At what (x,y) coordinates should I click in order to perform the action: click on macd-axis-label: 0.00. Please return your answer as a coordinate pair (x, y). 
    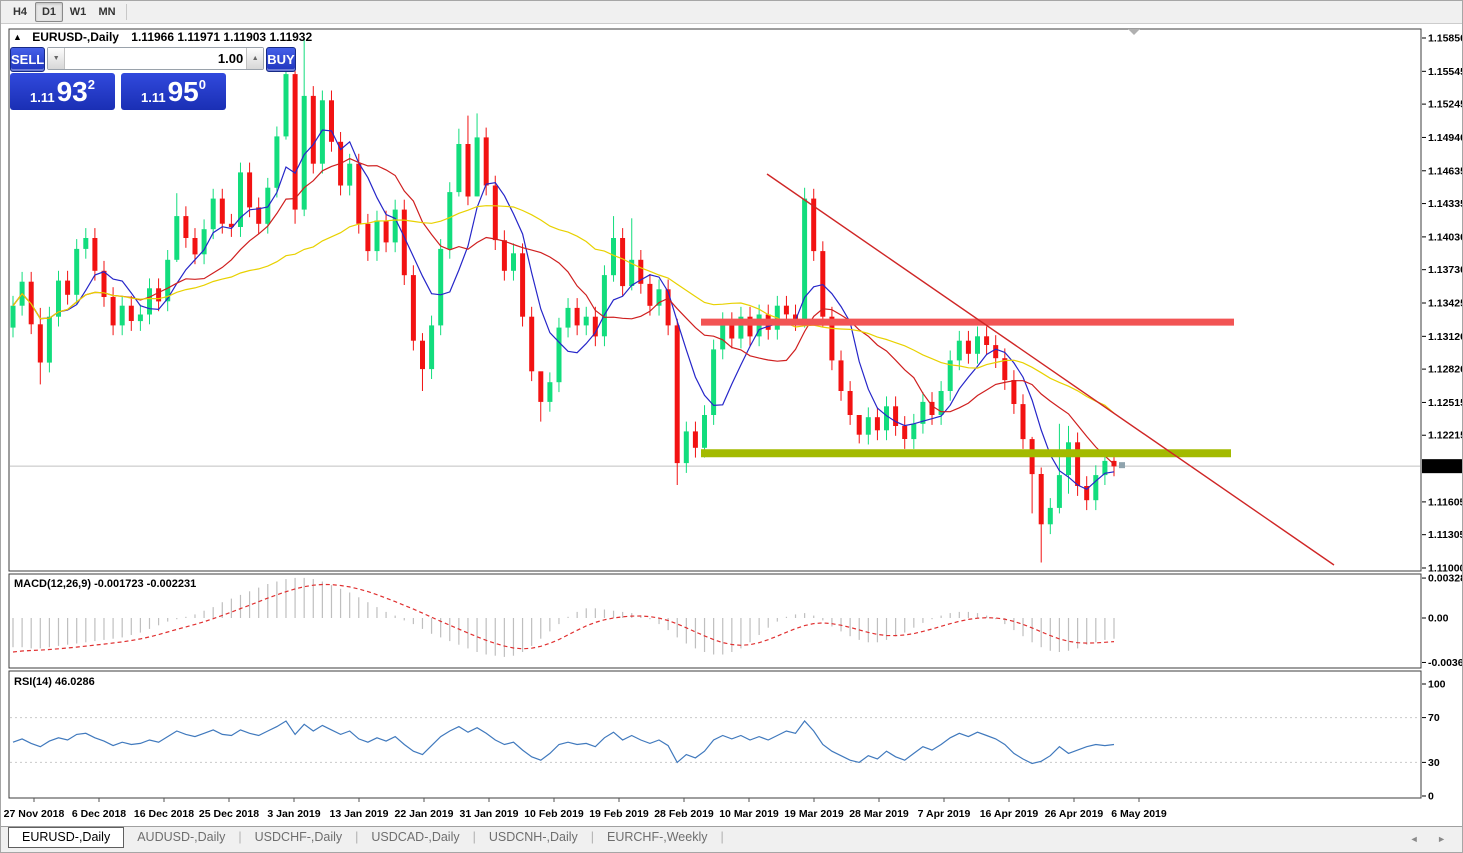
    Looking at the image, I should click on (1438, 619).